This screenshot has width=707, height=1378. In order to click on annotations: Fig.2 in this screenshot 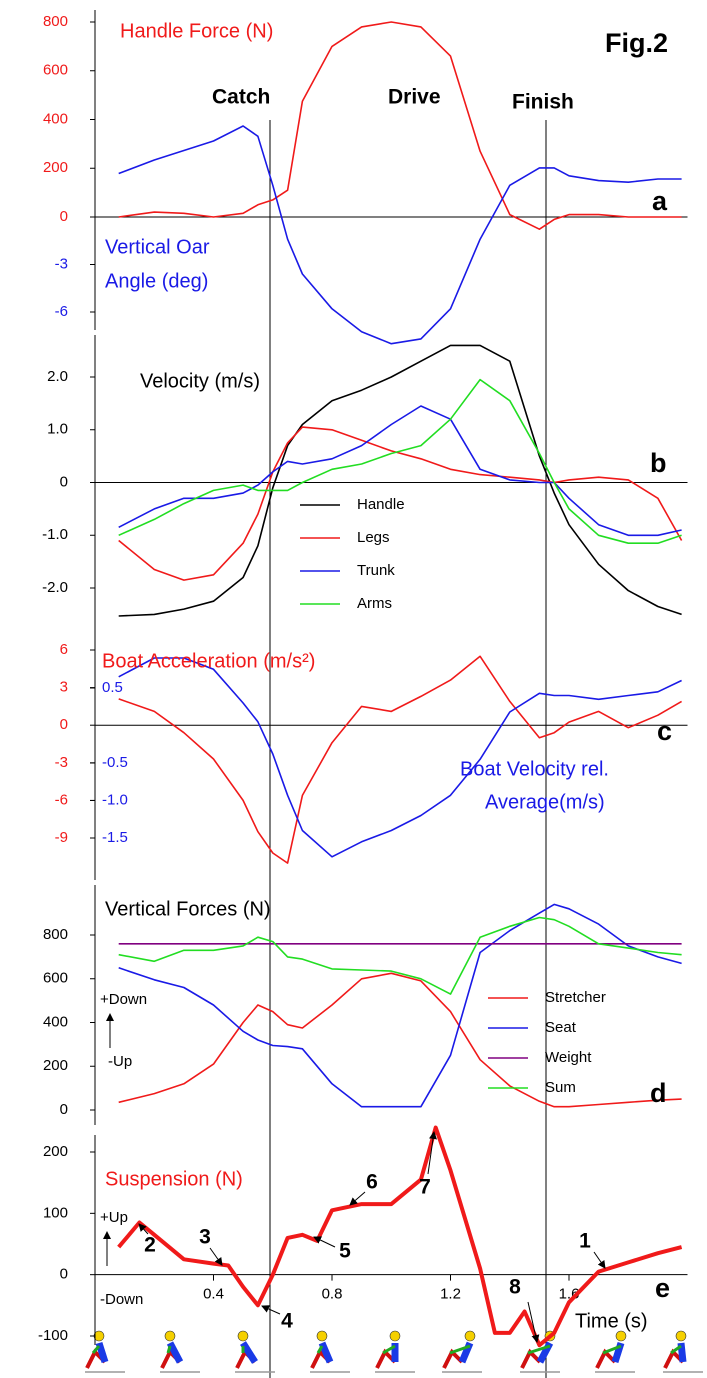, I will do `click(636, 43)`.